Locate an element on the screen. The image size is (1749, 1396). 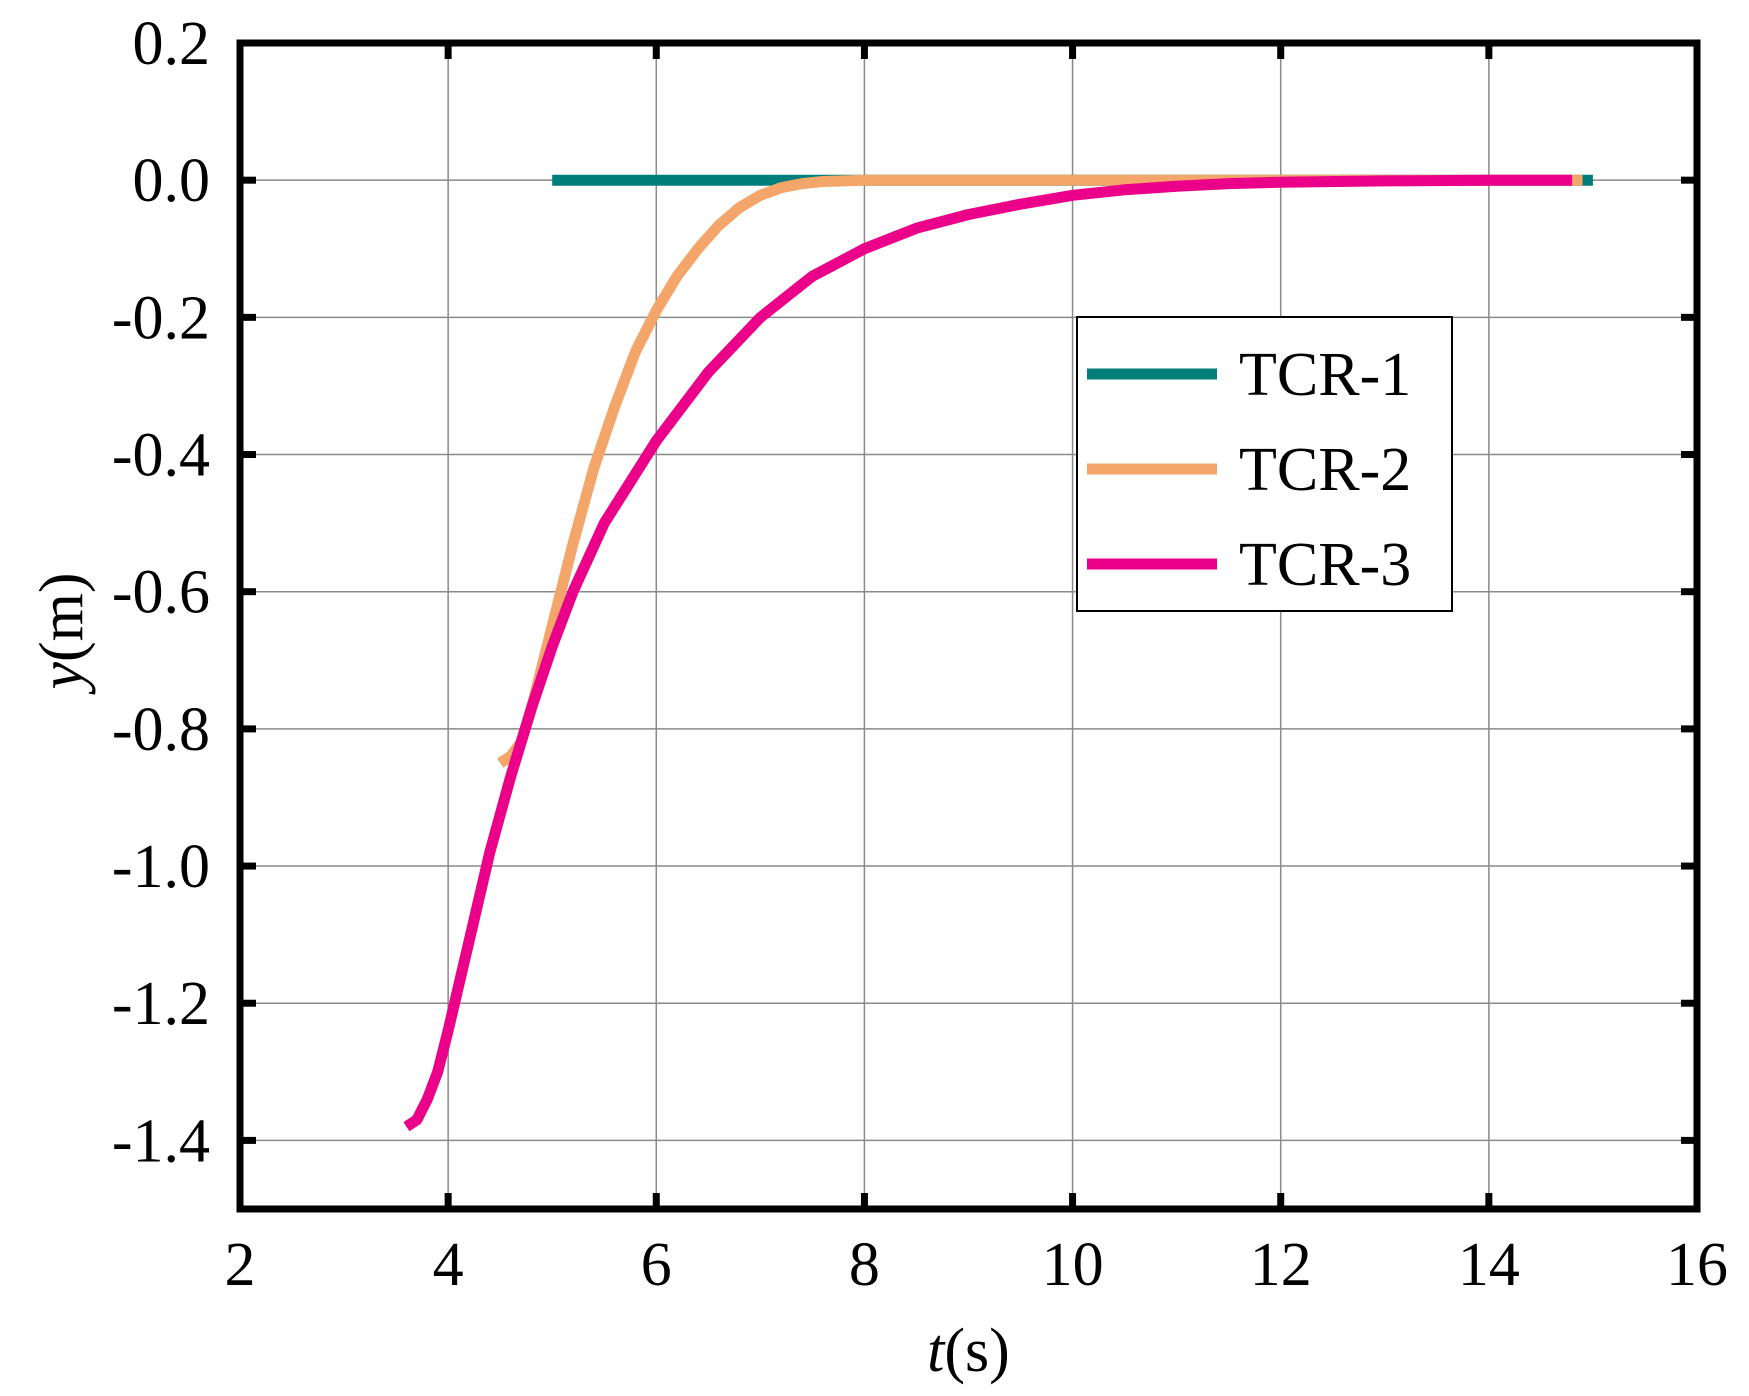
x-axis-label: t(s) is located at coordinates (968, 1351).